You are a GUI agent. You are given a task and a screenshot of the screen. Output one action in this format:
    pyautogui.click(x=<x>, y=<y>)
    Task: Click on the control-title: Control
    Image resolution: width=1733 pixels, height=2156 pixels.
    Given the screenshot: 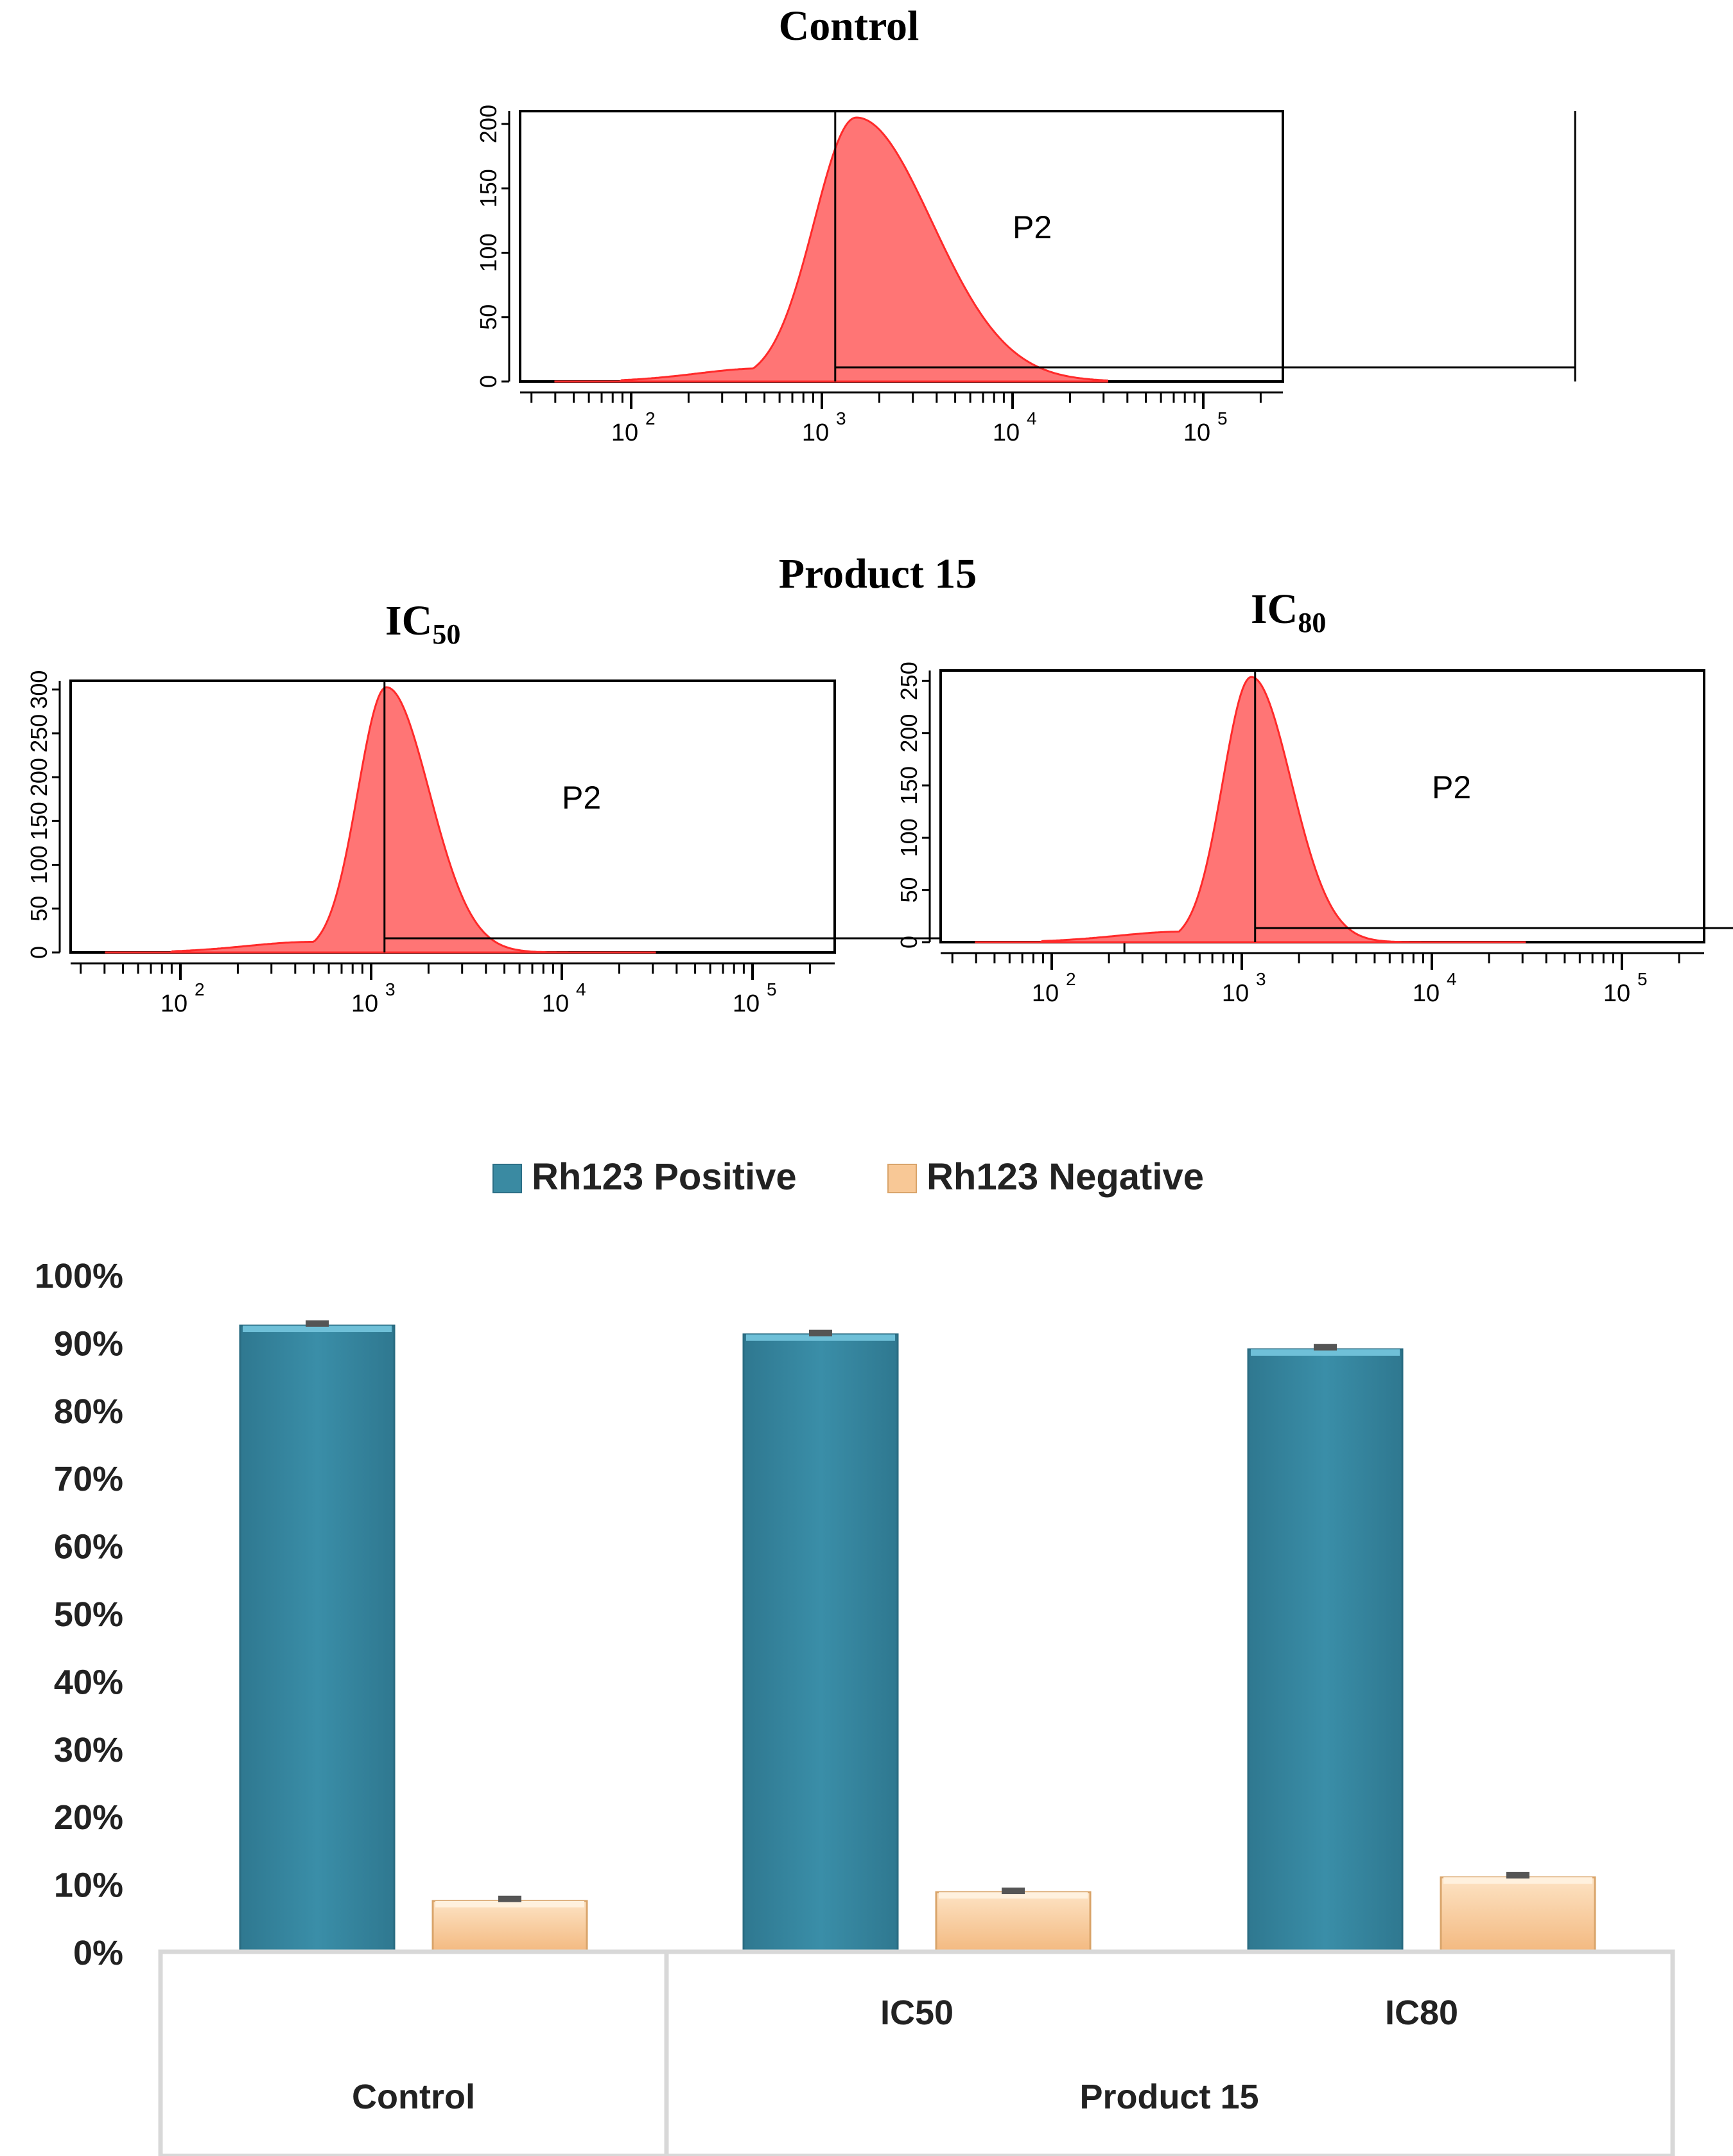 What is the action you would take?
    pyautogui.click(x=849, y=26)
    